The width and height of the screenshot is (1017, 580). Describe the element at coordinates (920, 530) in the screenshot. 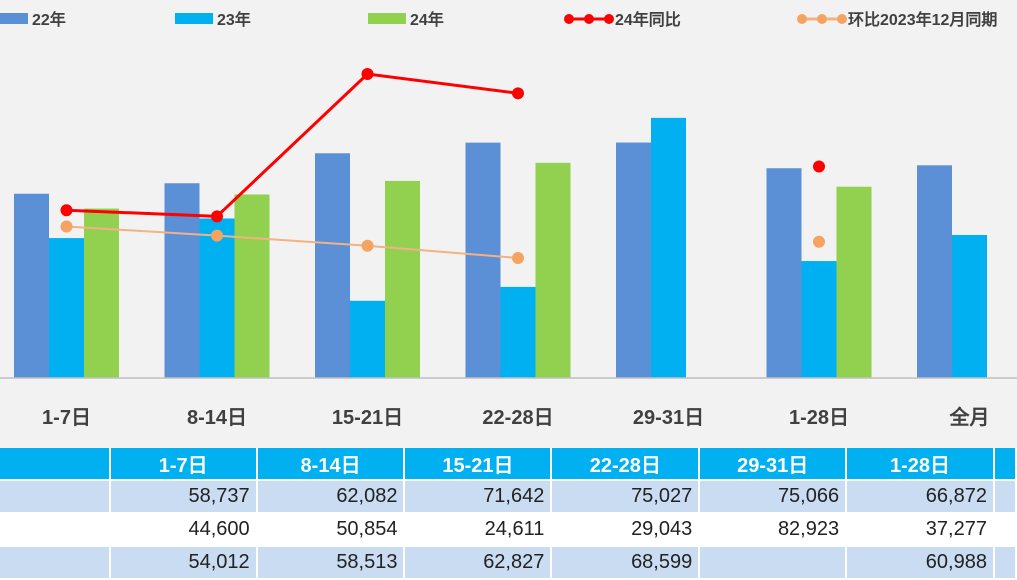

I see `table-cell: 37,277` at that location.